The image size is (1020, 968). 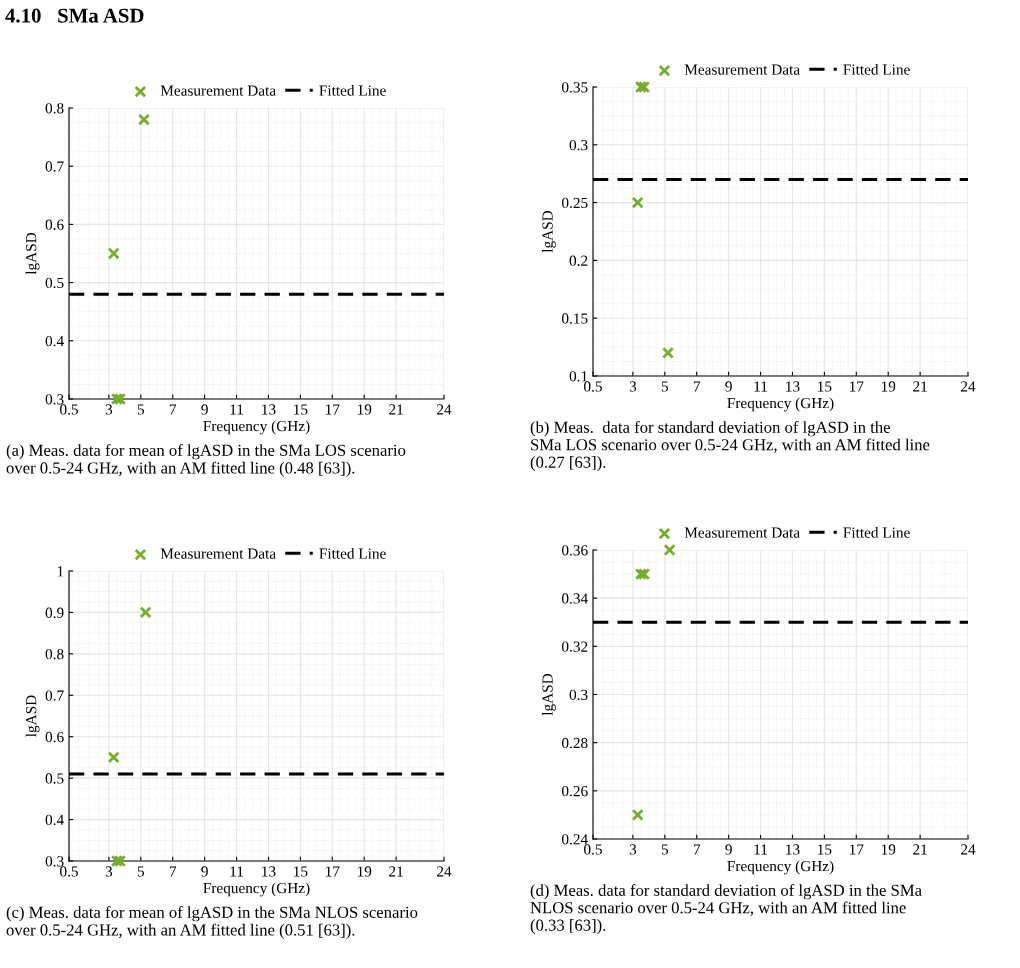 I want to click on text: (c) Meas. data for mean of lgASD in the SMa NLOS scenario over 0.5-24 GHz, with an AM fitted line (0.51 [63])., so click(x=212, y=922).